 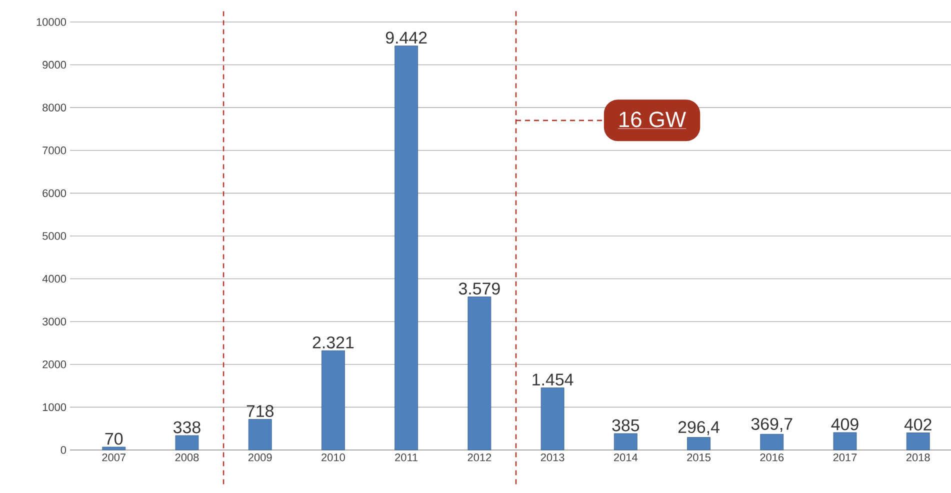 I want to click on data-label: 9.442, so click(x=406, y=38).